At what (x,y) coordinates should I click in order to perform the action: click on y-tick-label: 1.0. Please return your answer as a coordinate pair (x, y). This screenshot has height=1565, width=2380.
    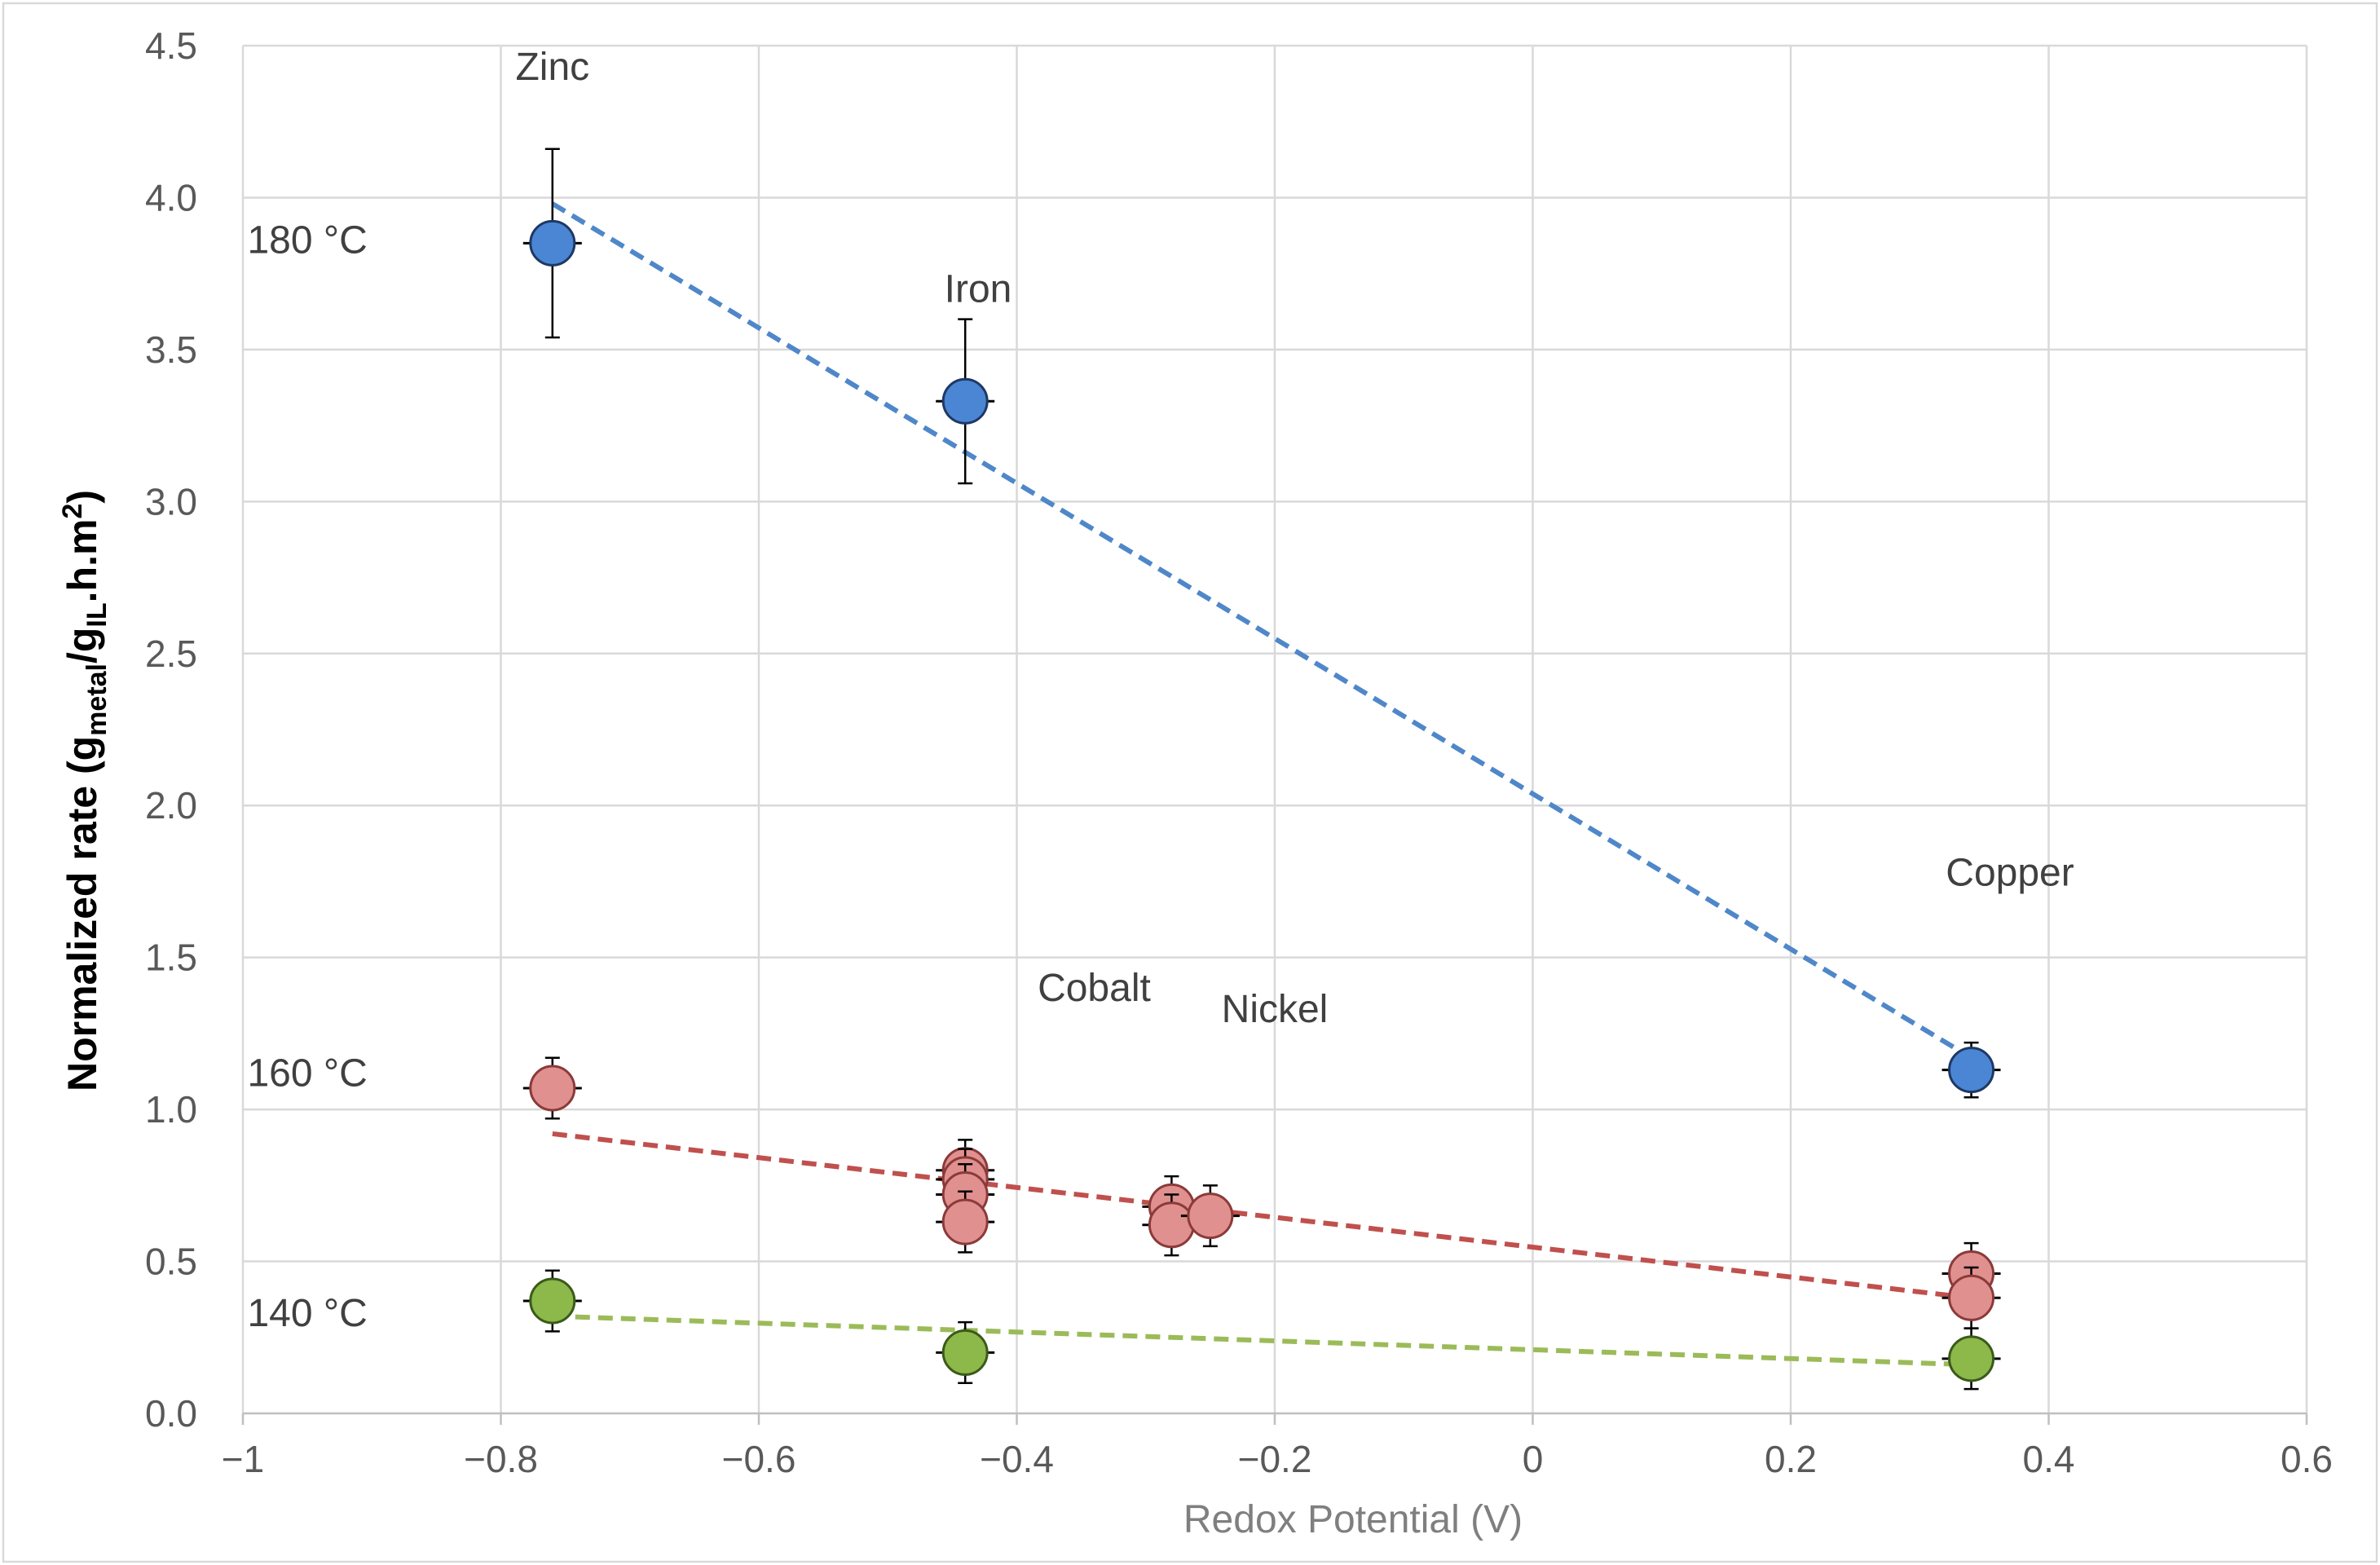
    Looking at the image, I should click on (171, 1109).